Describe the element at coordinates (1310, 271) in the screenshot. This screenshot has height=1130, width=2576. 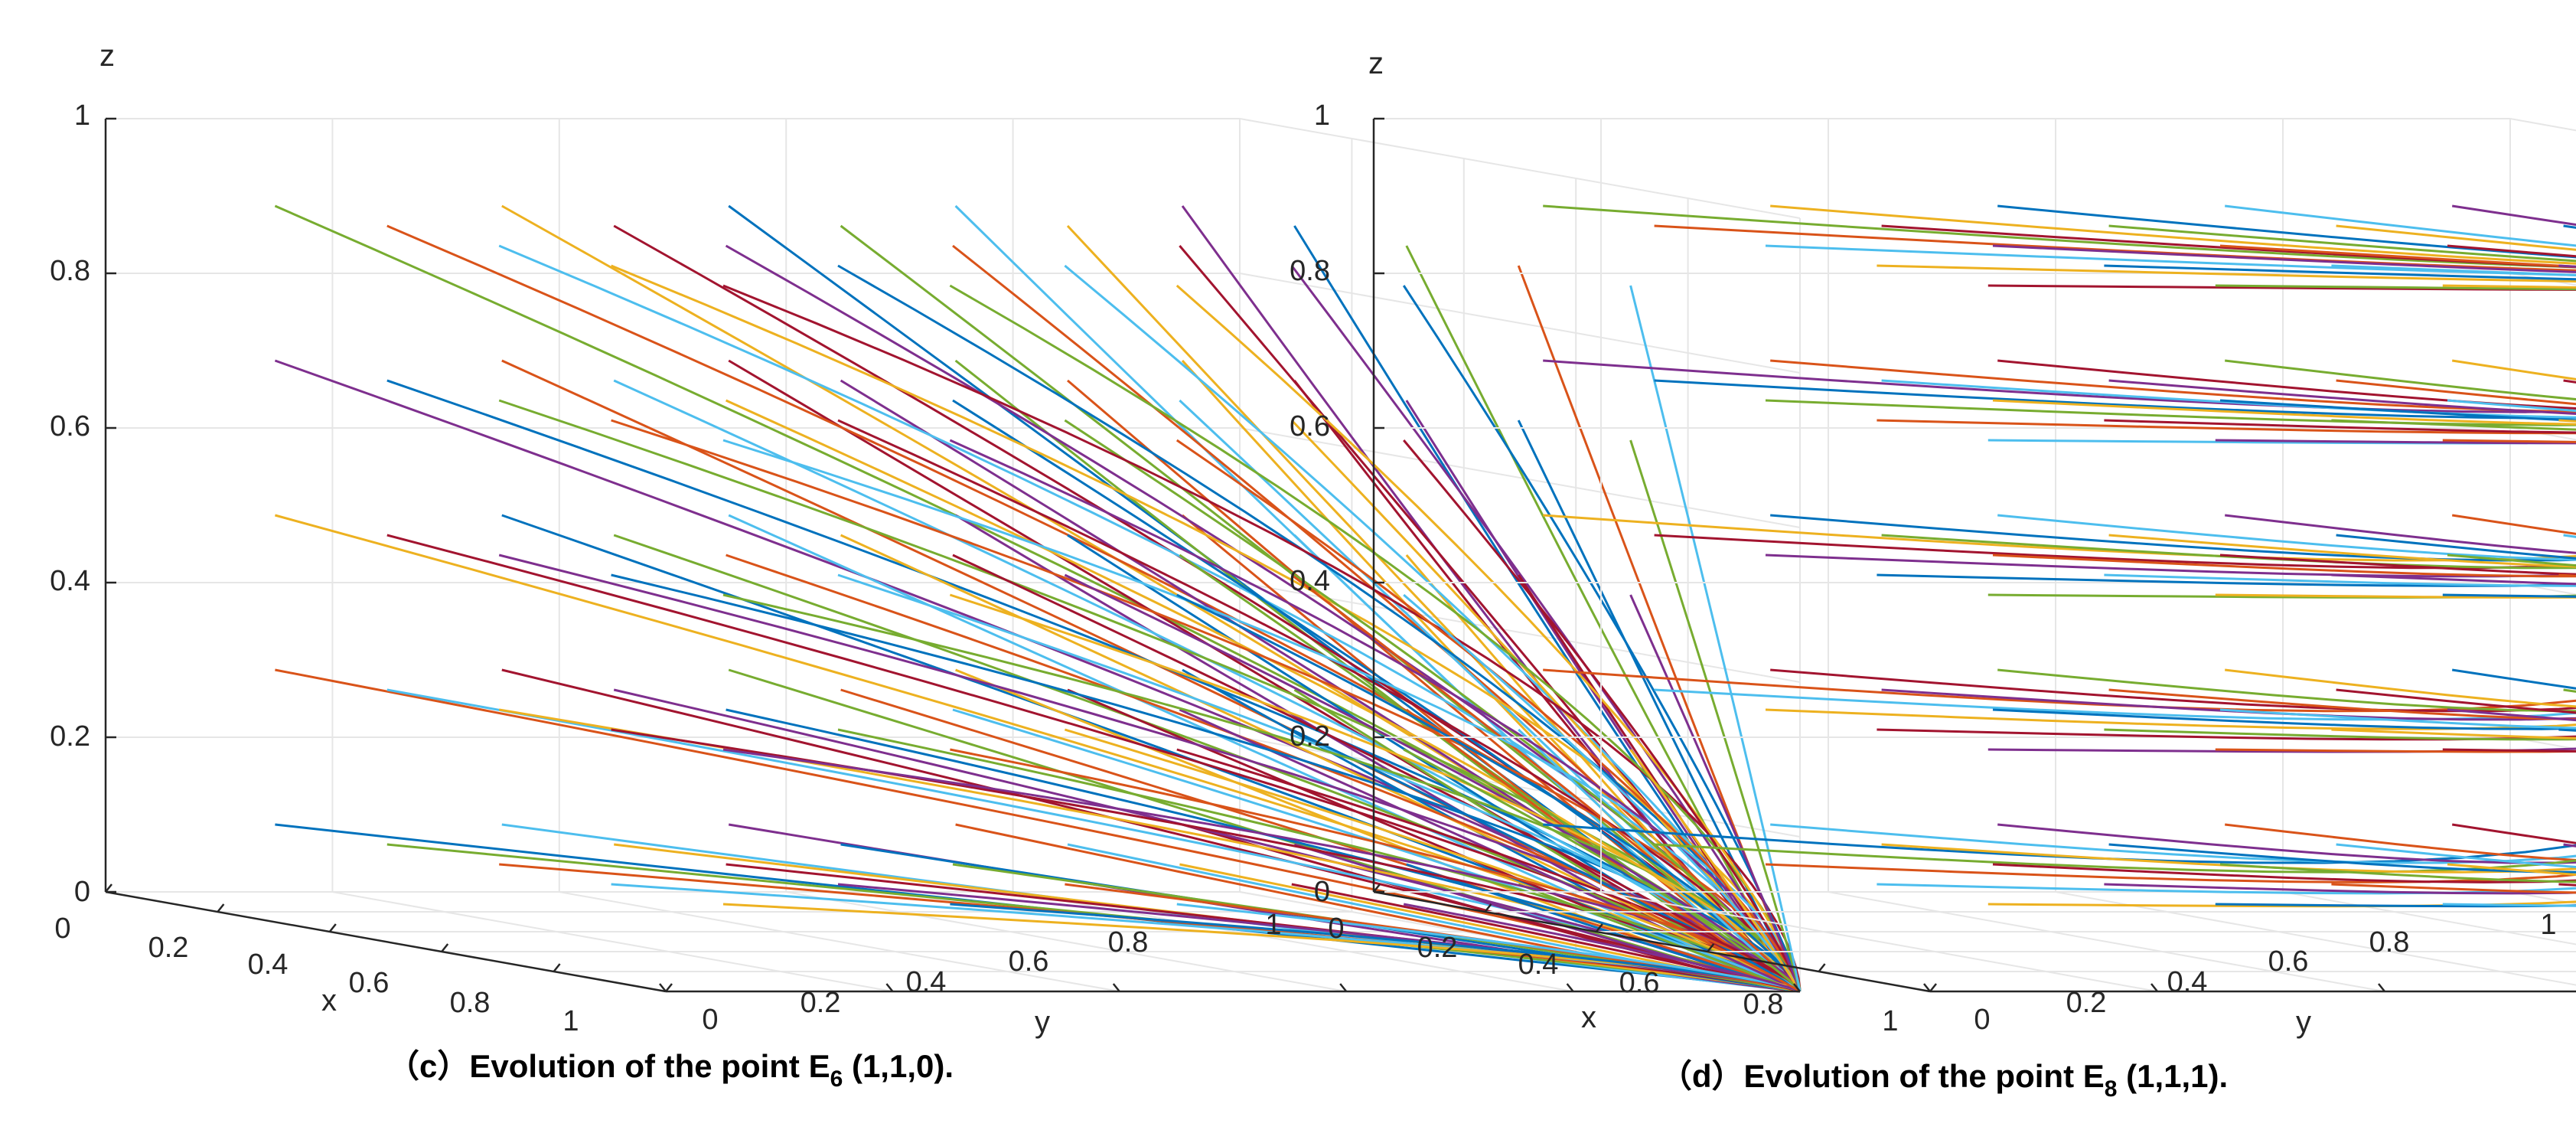
I see `z-tick-label: 0.8` at that location.